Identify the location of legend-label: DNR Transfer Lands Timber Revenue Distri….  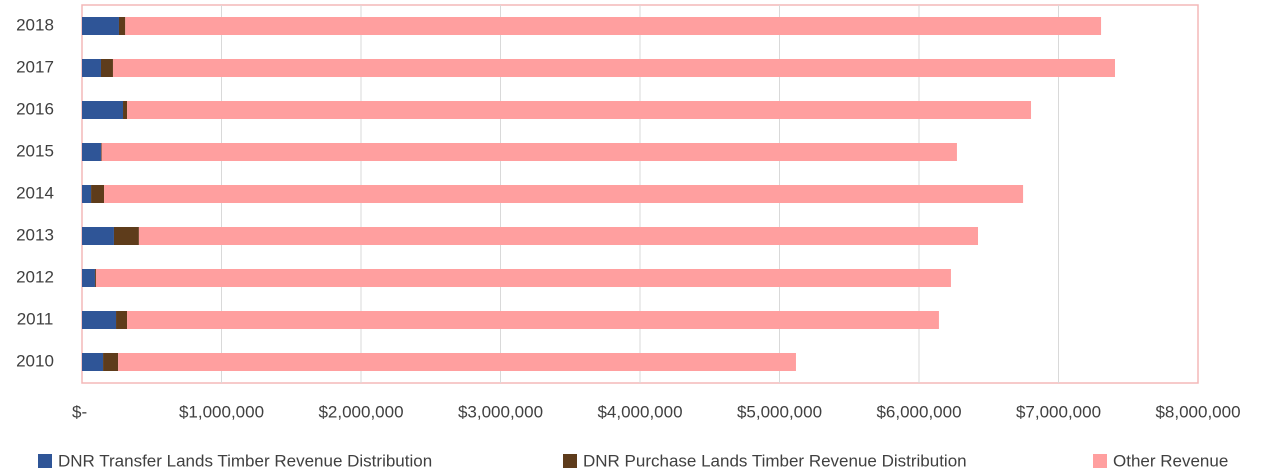
(245, 460).